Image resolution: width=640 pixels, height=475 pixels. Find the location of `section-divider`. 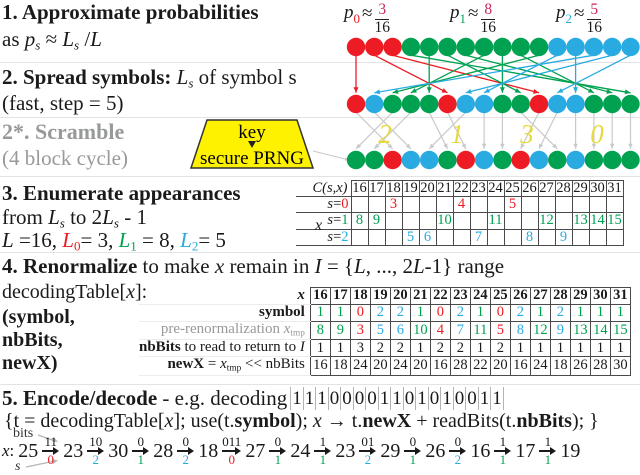

section-divider is located at coordinates (320, 62).